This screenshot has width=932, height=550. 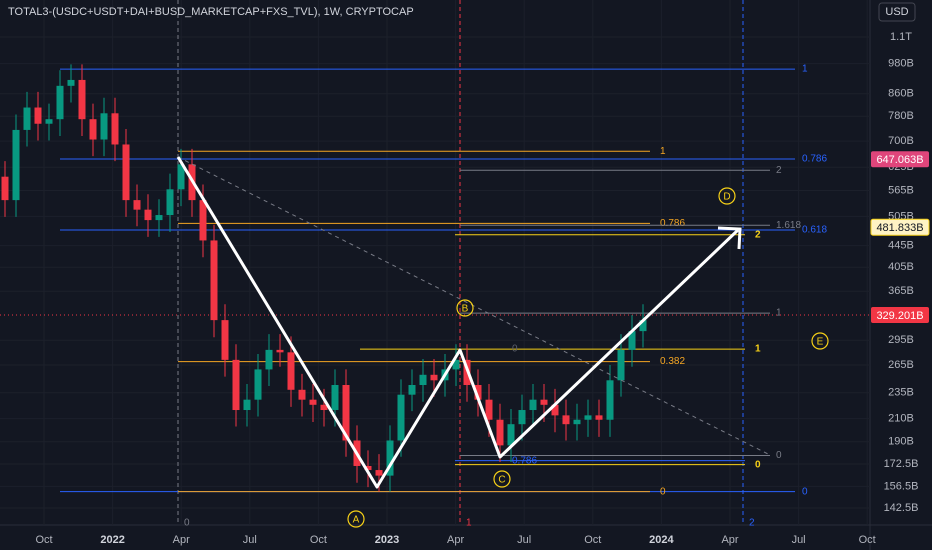 What do you see at coordinates (112, 540) in the screenshot?
I see `x-tick-label: 2022` at bounding box center [112, 540].